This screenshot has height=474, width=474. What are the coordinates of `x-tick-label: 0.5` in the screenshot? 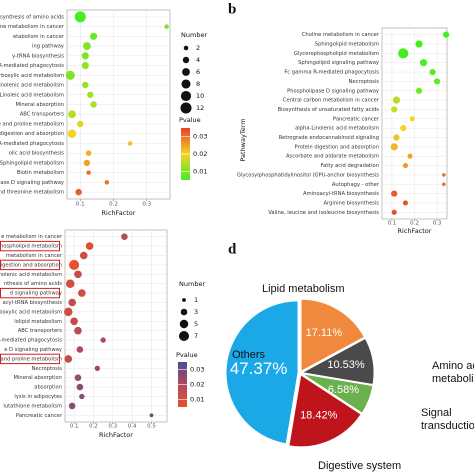 It's located at (151, 427).